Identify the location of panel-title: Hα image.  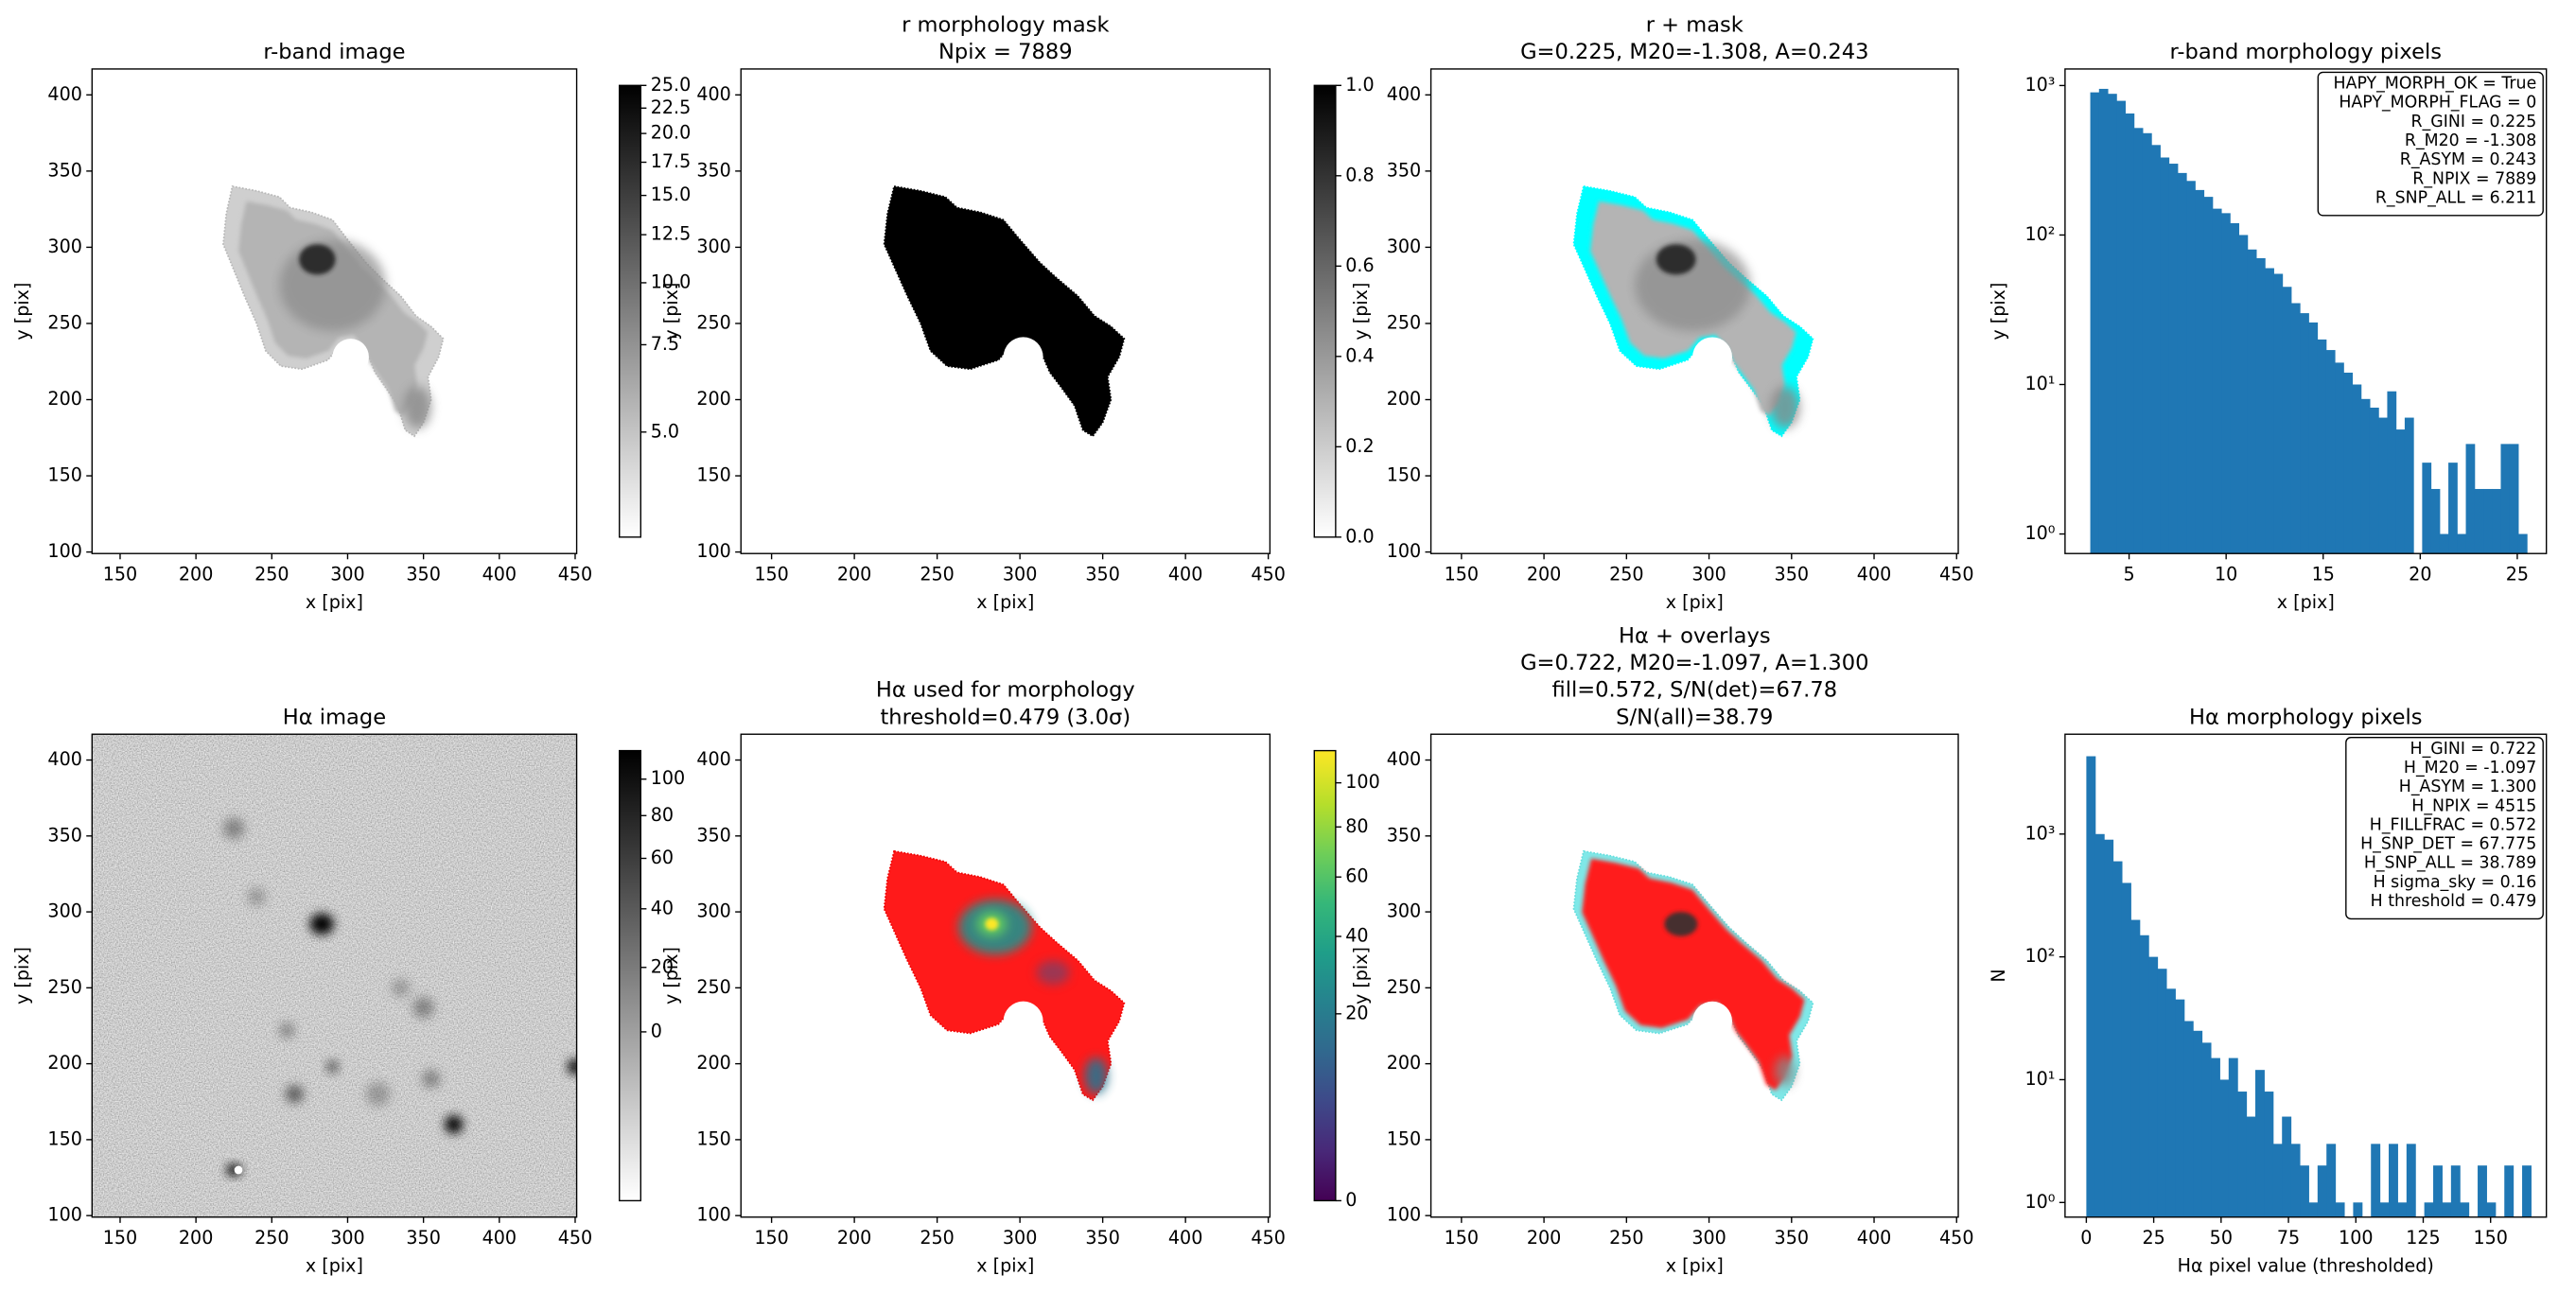
(334, 717).